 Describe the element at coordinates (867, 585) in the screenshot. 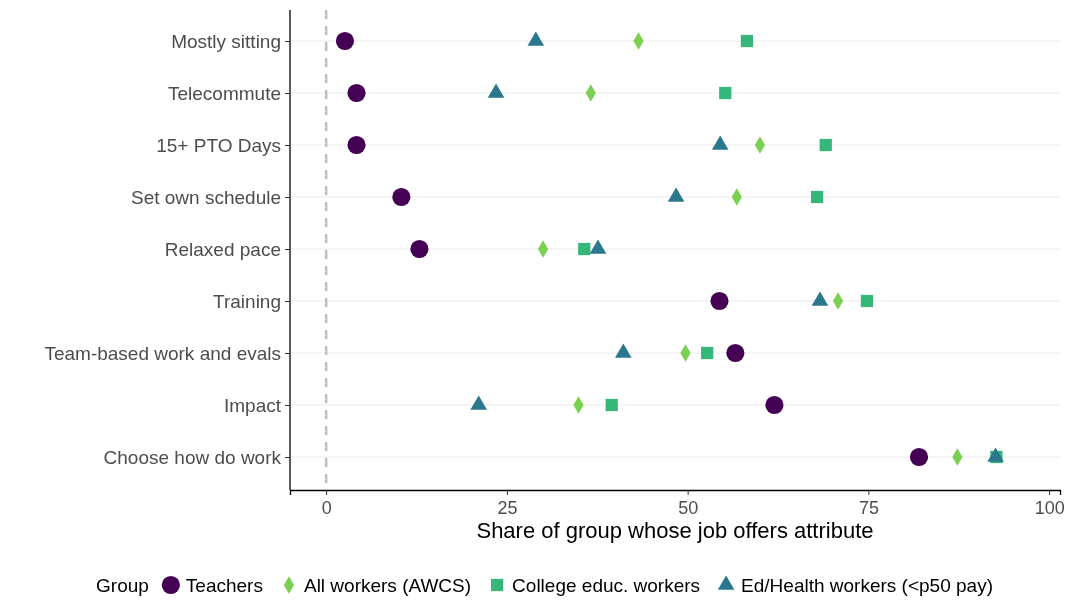

I see `legend-label: Ed/Health workers (<p50 pay)` at that location.